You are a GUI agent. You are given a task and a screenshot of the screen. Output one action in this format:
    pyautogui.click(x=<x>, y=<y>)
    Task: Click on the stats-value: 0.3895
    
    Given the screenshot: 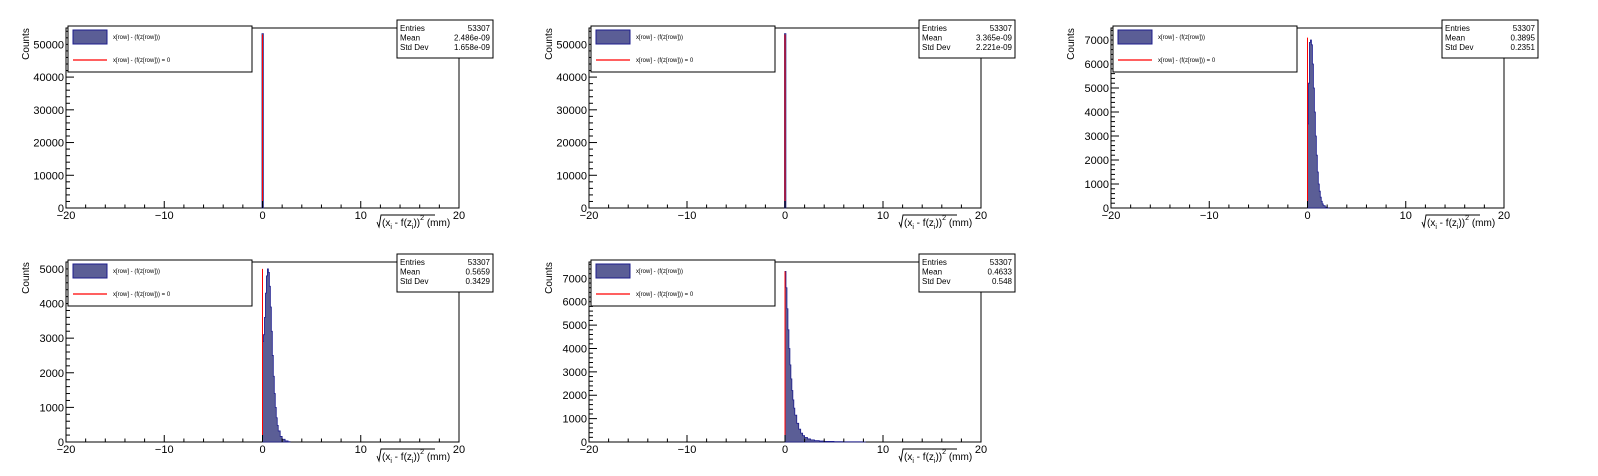 What is the action you would take?
    pyautogui.click(x=1523, y=38)
    